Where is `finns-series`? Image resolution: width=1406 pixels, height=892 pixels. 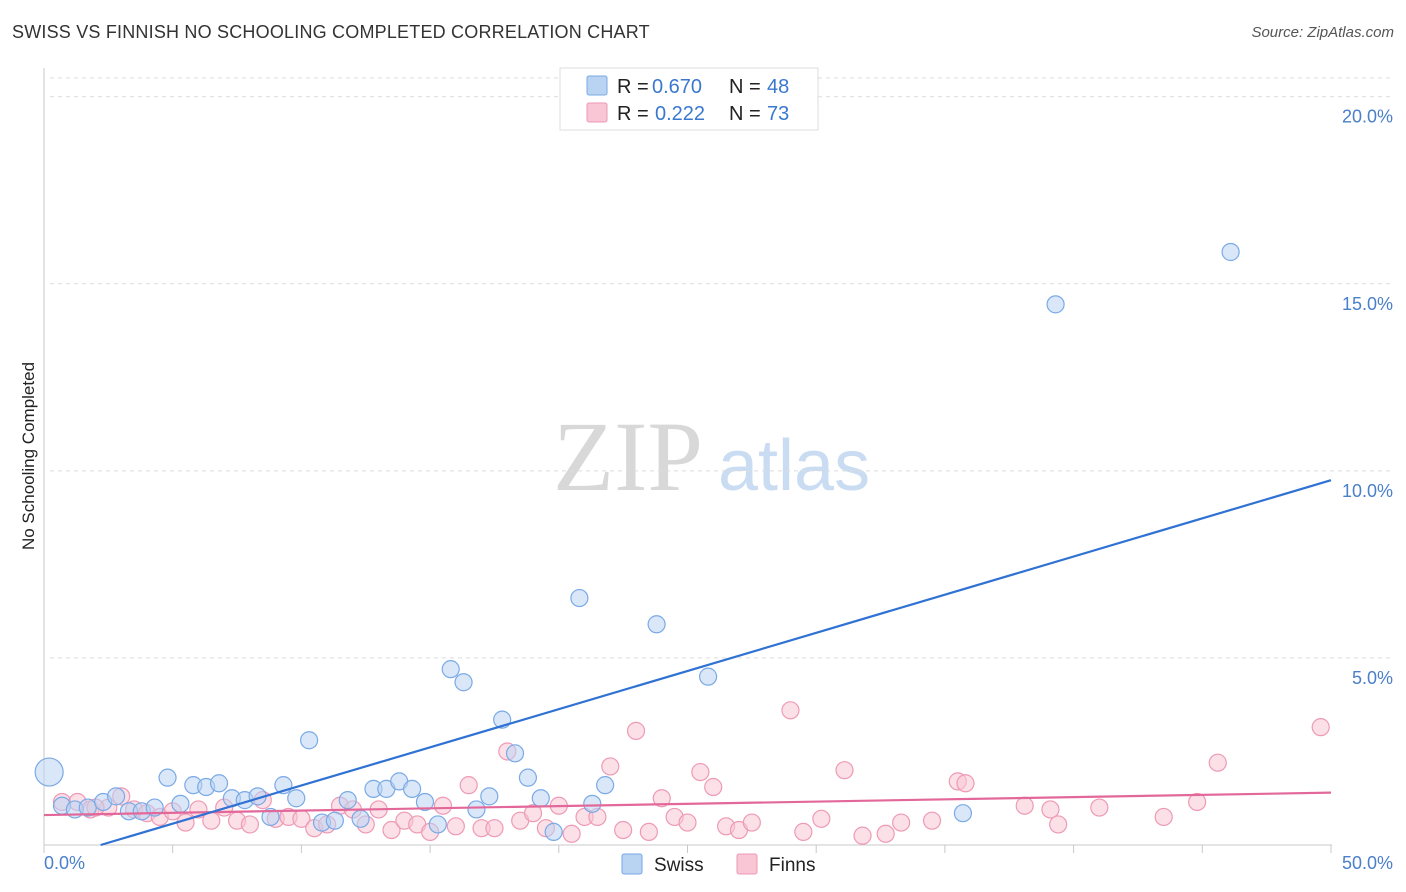 finns-series is located at coordinates (691, 773).